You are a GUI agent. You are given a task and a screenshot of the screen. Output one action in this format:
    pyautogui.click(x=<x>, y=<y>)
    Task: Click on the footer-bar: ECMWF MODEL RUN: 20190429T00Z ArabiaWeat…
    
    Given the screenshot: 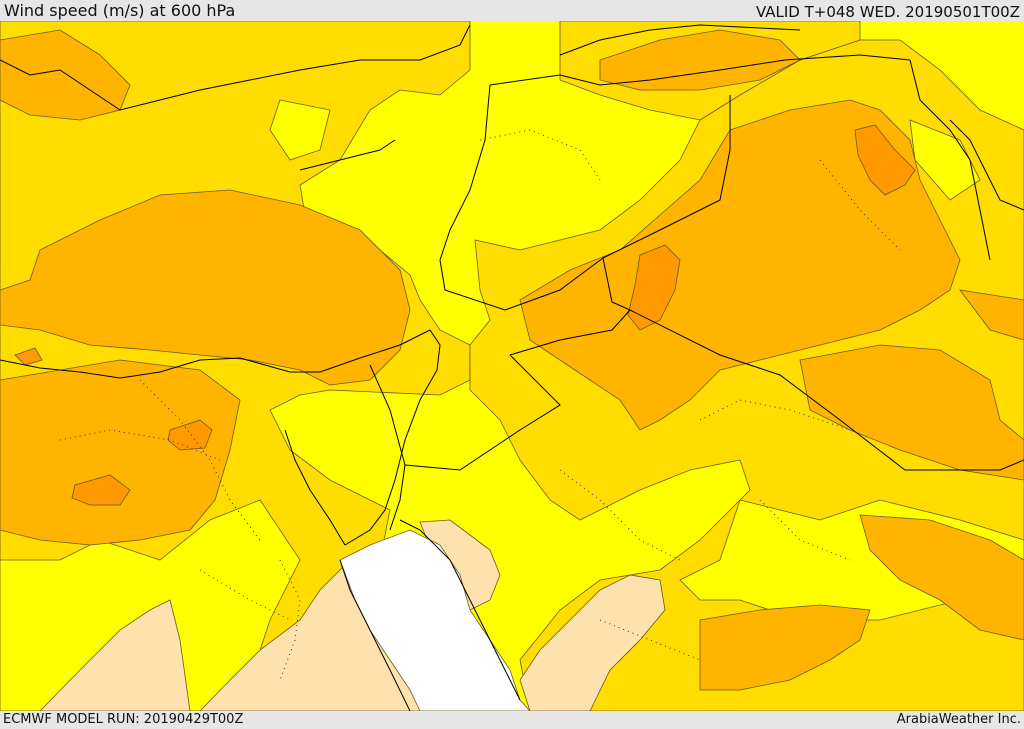 What is the action you would take?
    pyautogui.click(x=512, y=720)
    